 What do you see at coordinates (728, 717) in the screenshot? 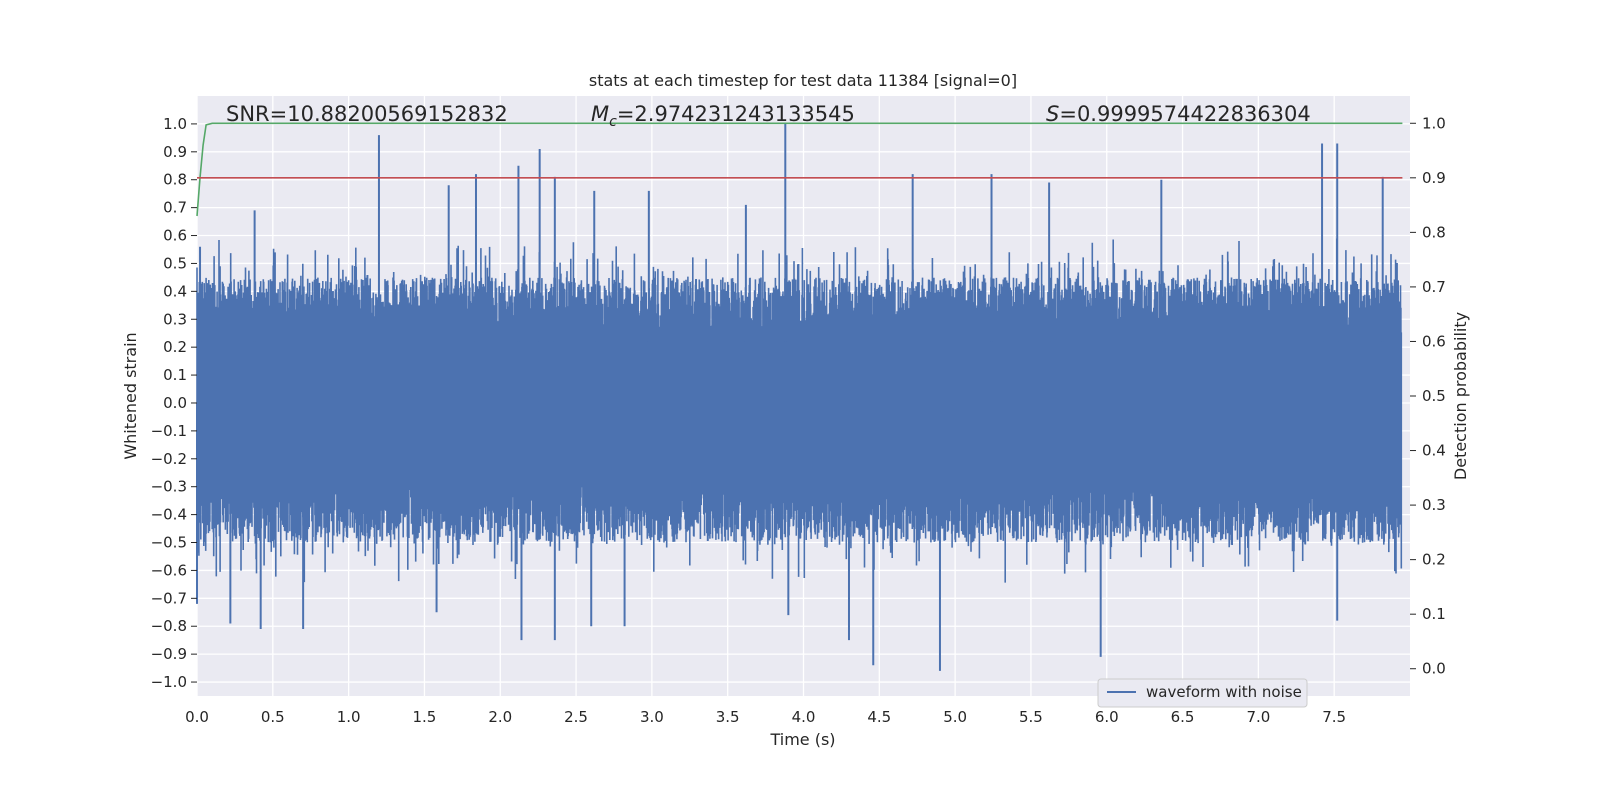
I see `x-tick-label-7: 3.5` at bounding box center [728, 717].